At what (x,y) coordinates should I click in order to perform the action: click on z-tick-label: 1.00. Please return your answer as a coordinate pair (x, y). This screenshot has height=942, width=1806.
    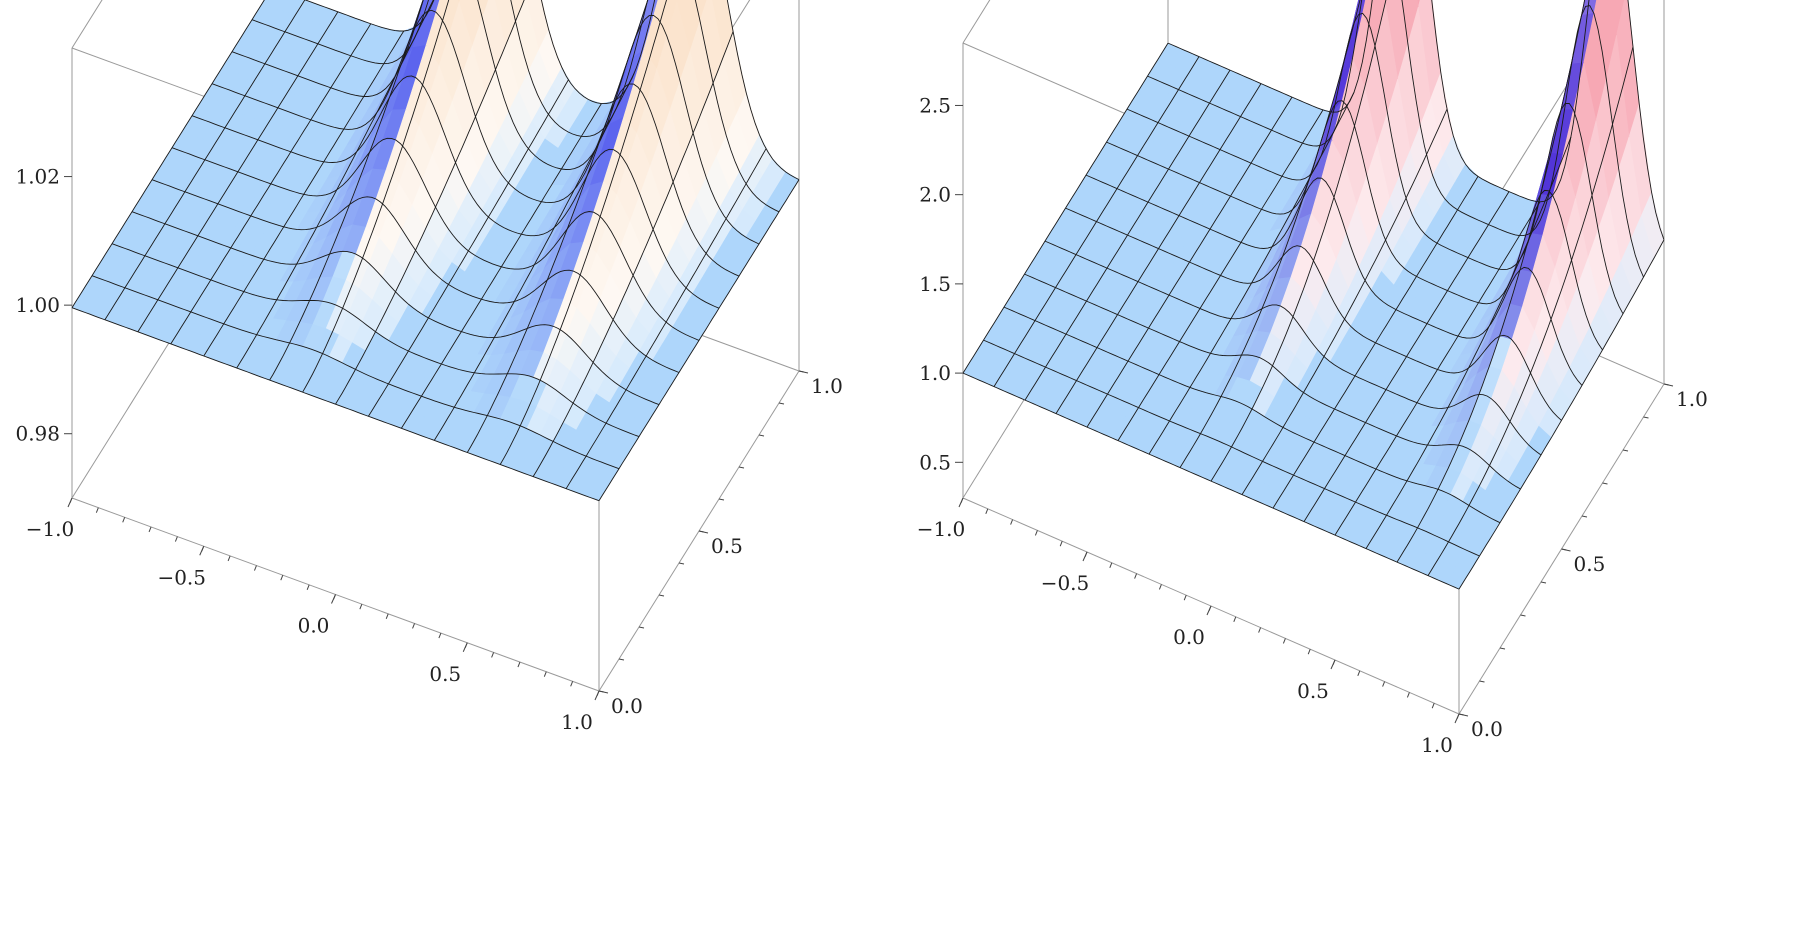
    Looking at the image, I should click on (37, 305).